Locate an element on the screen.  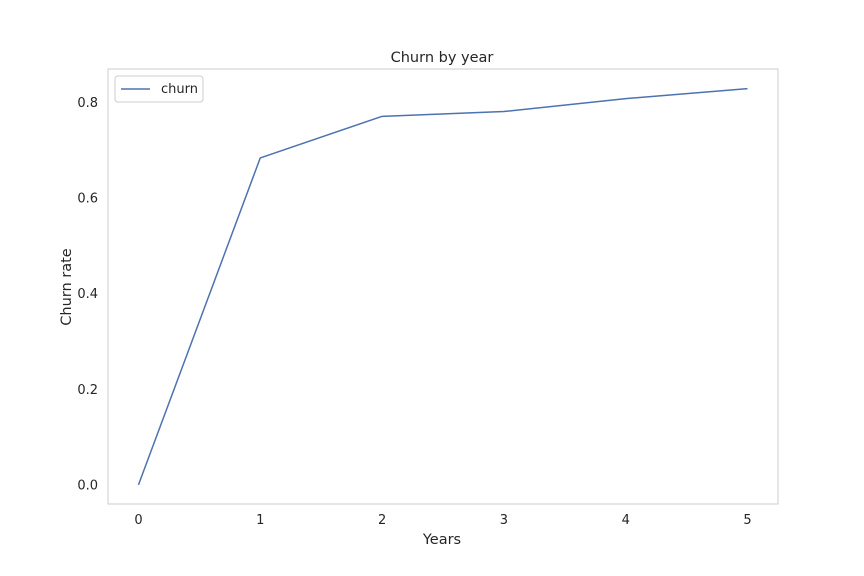
y-tick-label: 0.0 is located at coordinates (87, 485).